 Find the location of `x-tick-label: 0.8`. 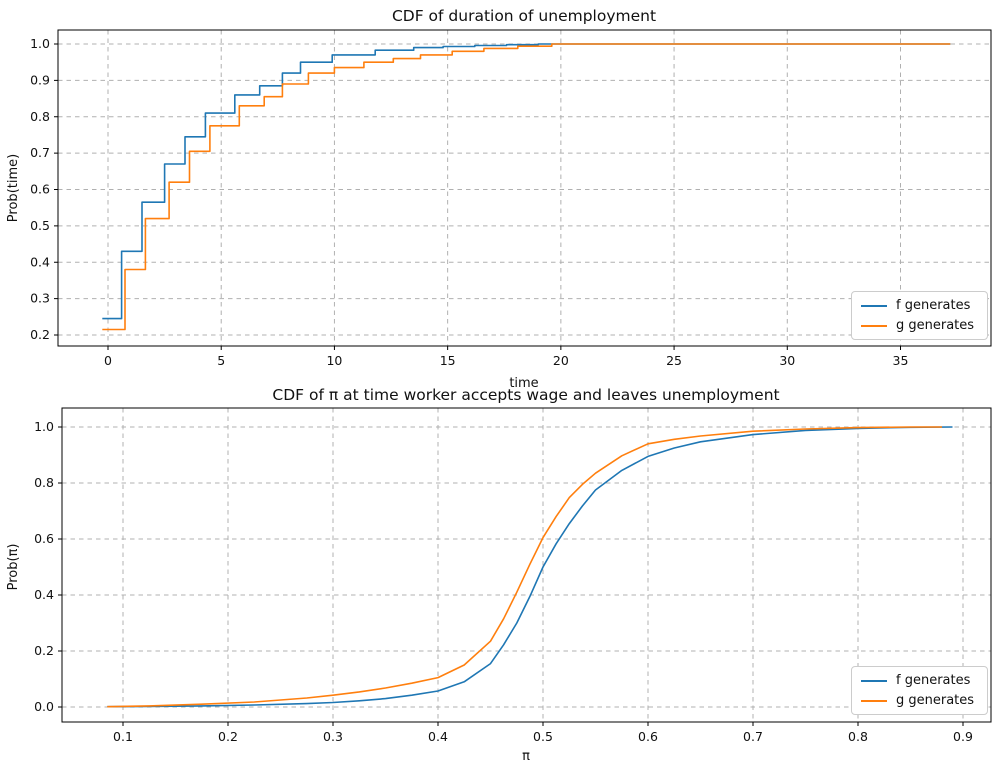

x-tick-label: 0.8 is located at coordinates (858, 736).